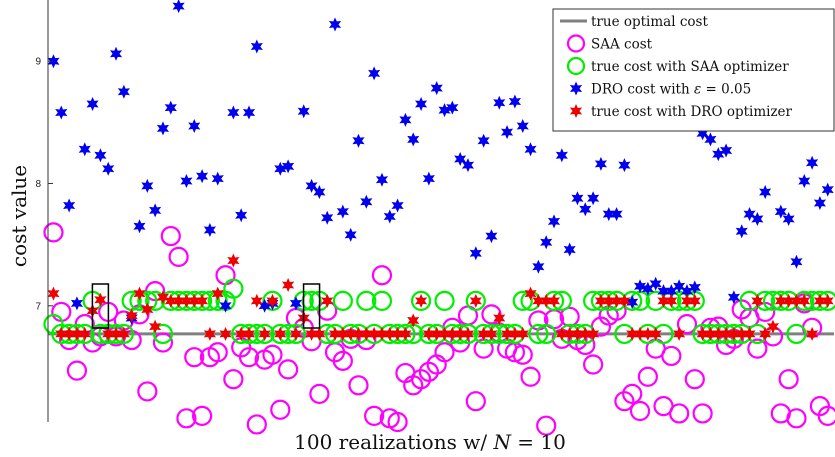  Describe the element at coordinates (622, 45) in the screenshot. I see `legend-label: SAA cost` at that location.